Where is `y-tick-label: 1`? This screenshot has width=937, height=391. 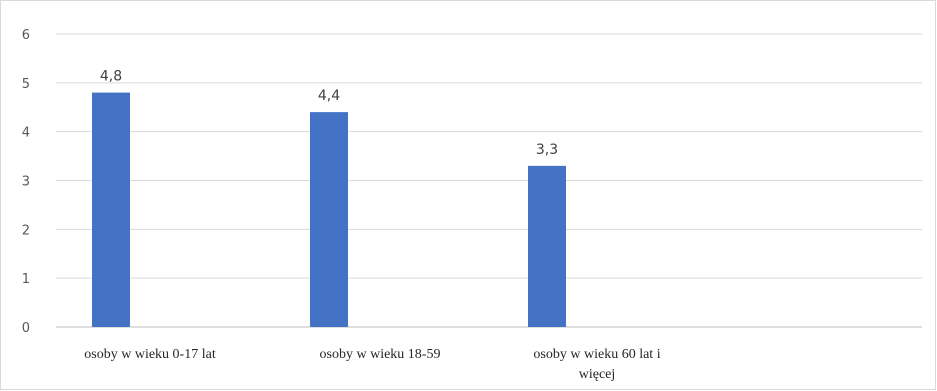
y-tick-label: 1 is located at coordinates (26, 279).